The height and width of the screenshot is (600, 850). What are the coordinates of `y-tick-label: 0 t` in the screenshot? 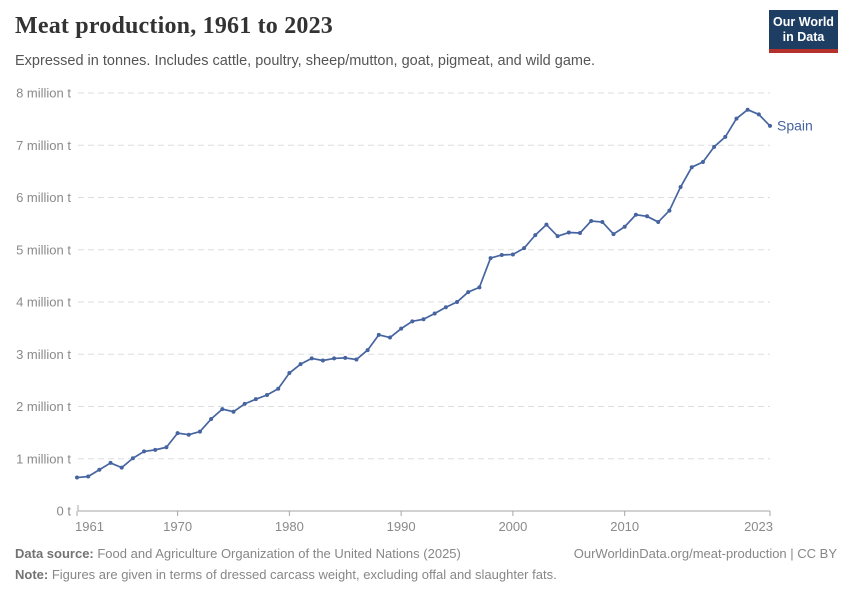 It's located at (64, 511).